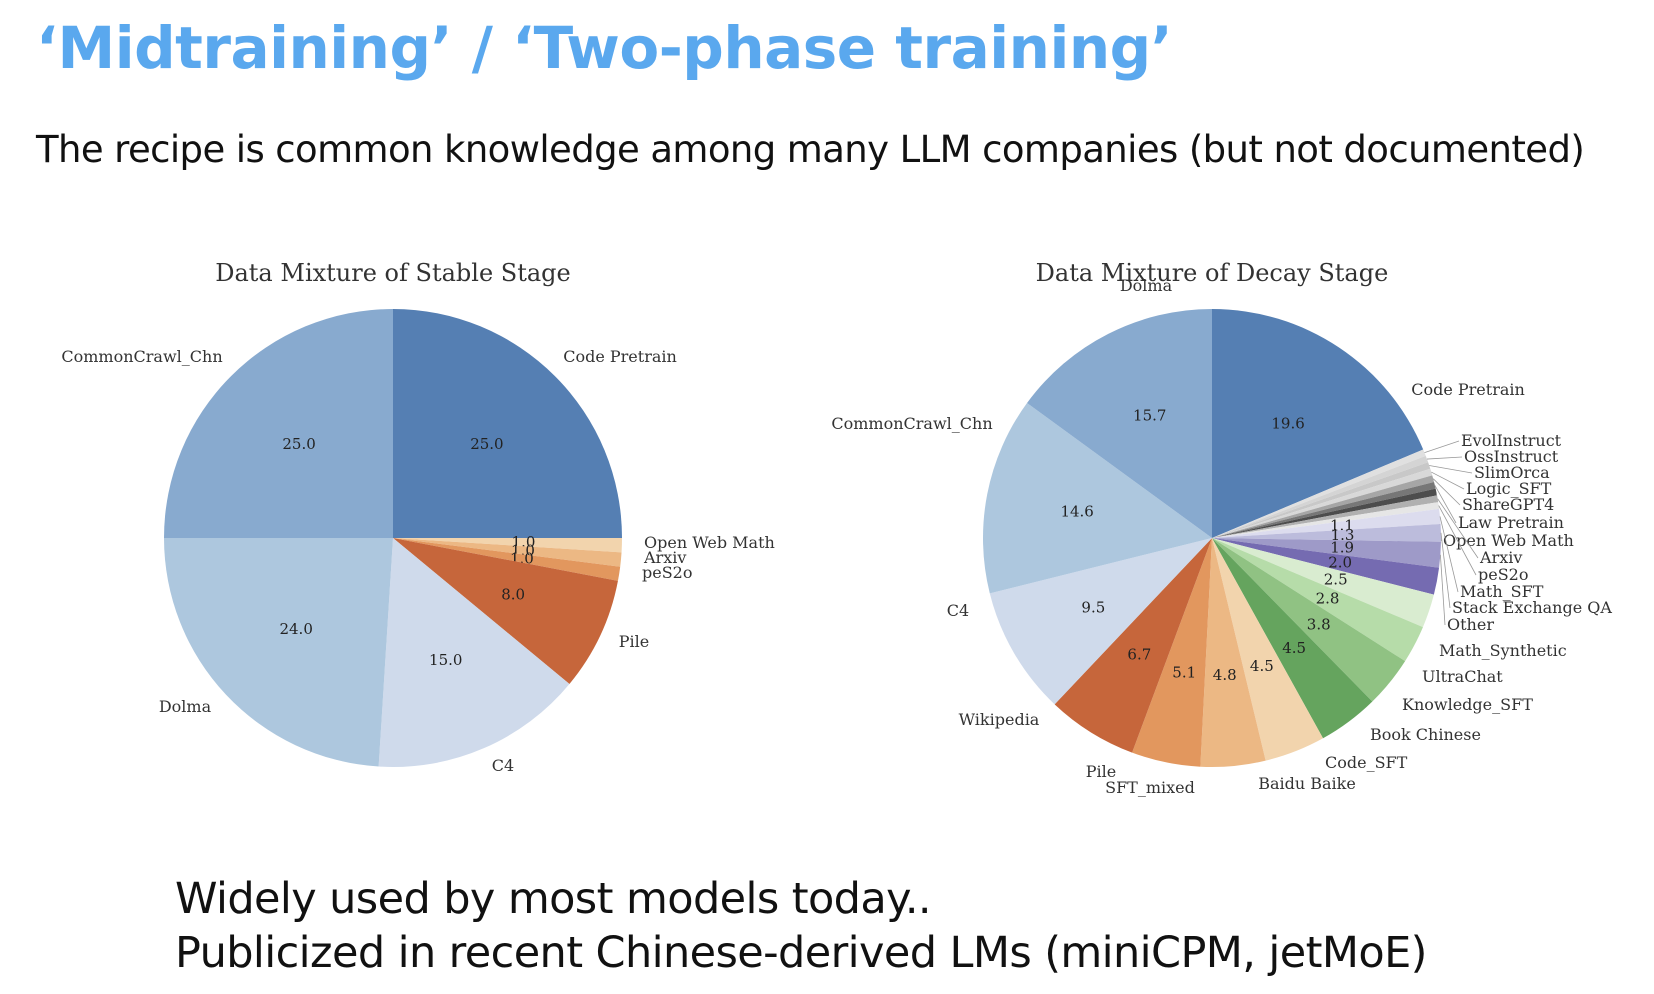 This screenshot has width=1654, height=994. I want to click on leader-line-law-pretrain, so click(1445, 504).